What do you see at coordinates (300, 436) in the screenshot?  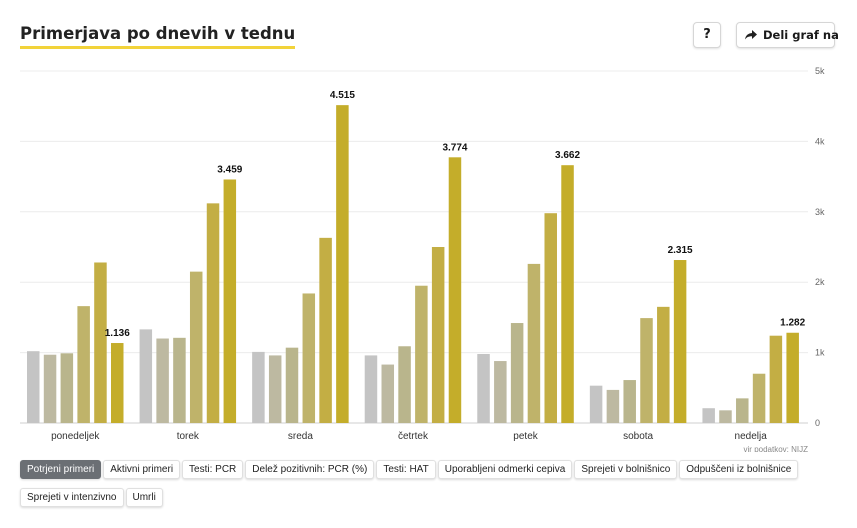 I see `x-tick-label: sreda` at bounding box center [300, 436].